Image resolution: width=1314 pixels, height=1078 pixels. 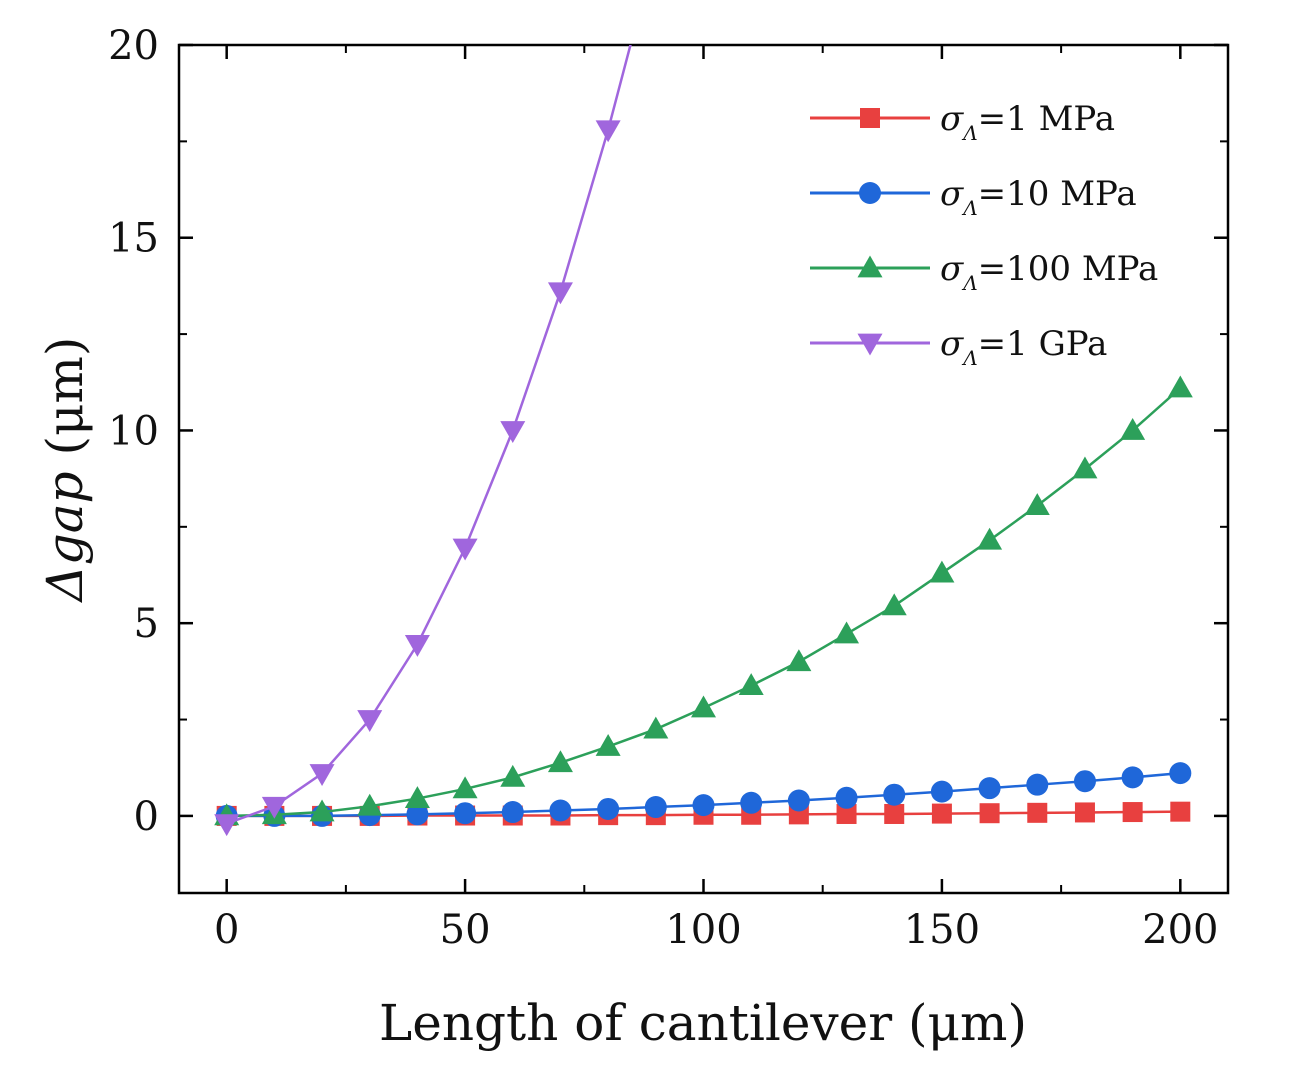 I want to click on legend-value-0: =1 MPa, so click(x=1046, y=119).